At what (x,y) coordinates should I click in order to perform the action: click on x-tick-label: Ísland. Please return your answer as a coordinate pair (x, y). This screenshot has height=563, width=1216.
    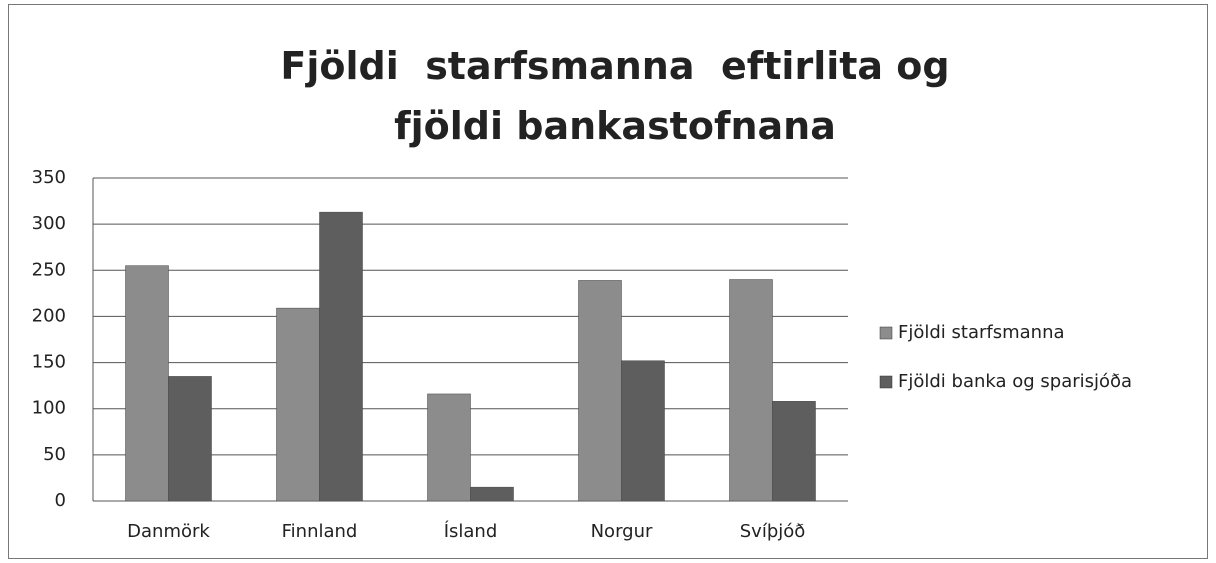
    Looking at the image, I should click on (471, 531).